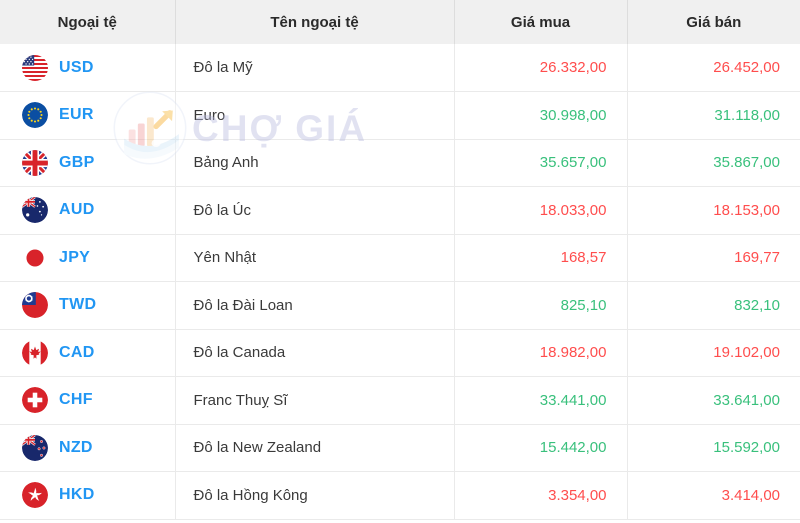  I want to click on currency-name: Đô la Đài Loan, so click(315, 305).